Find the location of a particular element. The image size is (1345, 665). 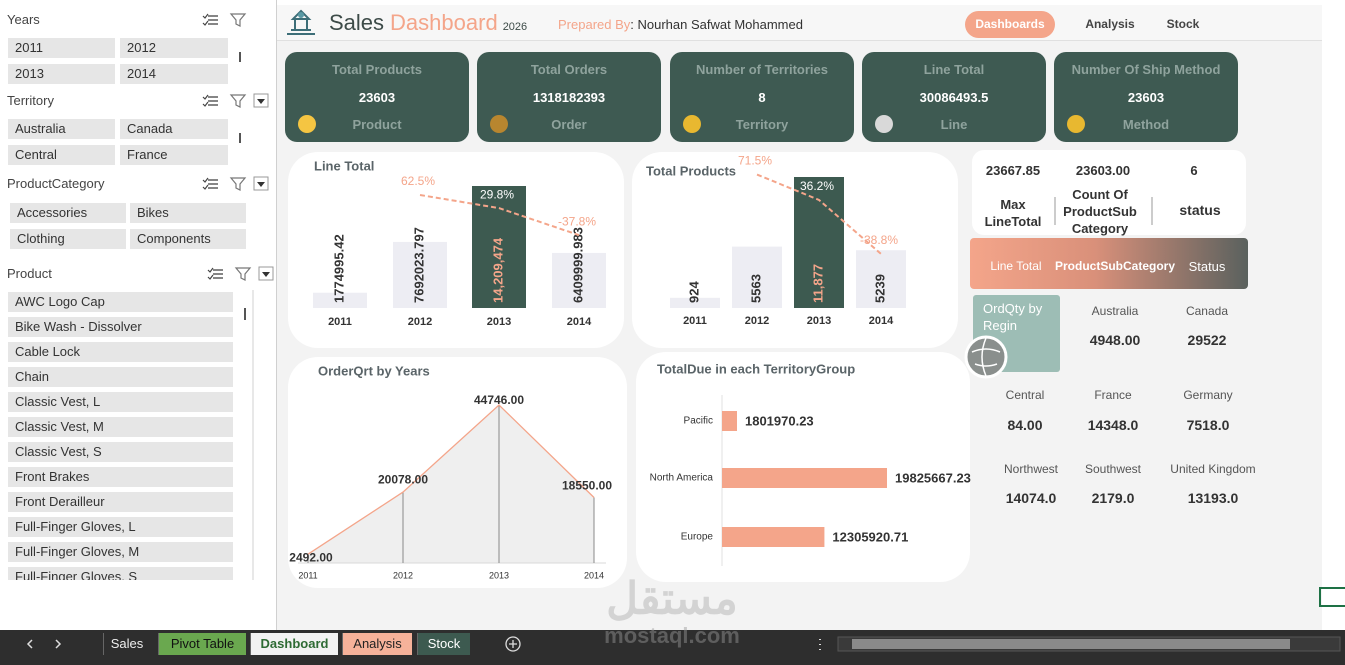

bar-value-label: 924 is located at coordinates (693, 292).